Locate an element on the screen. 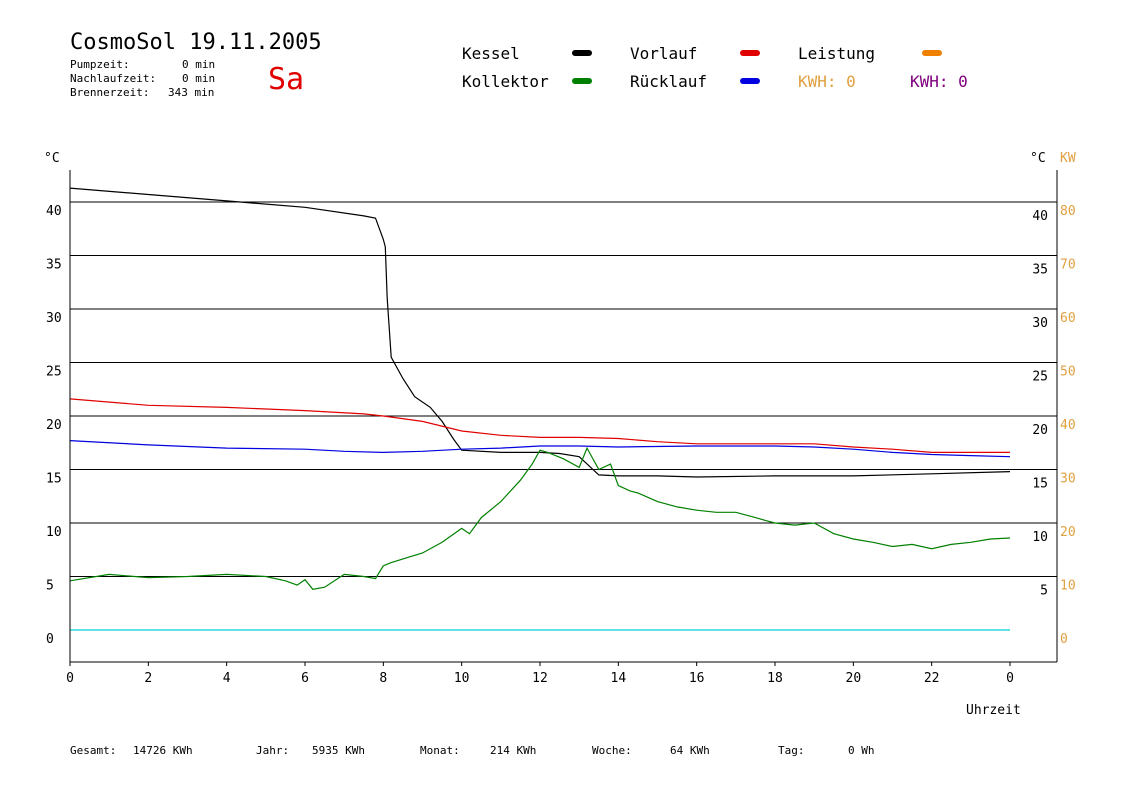 The image size is (1148, 812). x-tick-label: 2 is located at coordinates (148, 678).